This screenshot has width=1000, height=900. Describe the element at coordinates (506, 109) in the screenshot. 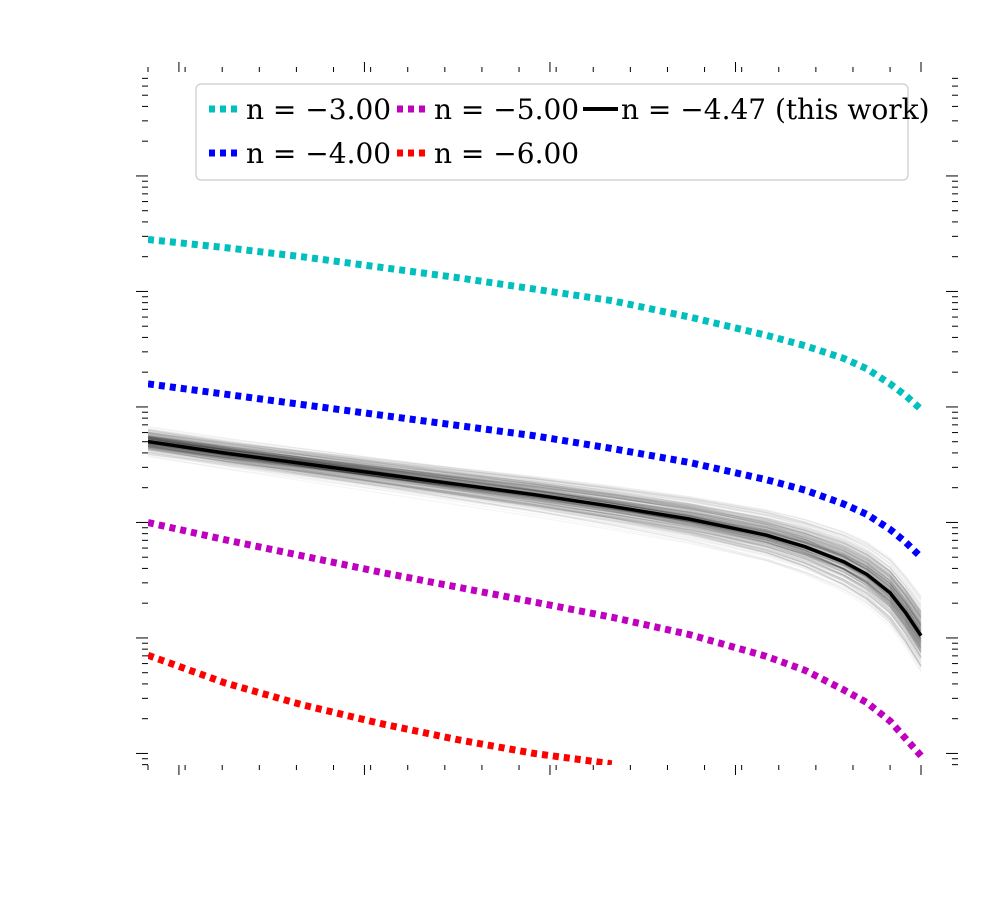

I see `legend-label-n-minus-5: n = −5.00` at that location.